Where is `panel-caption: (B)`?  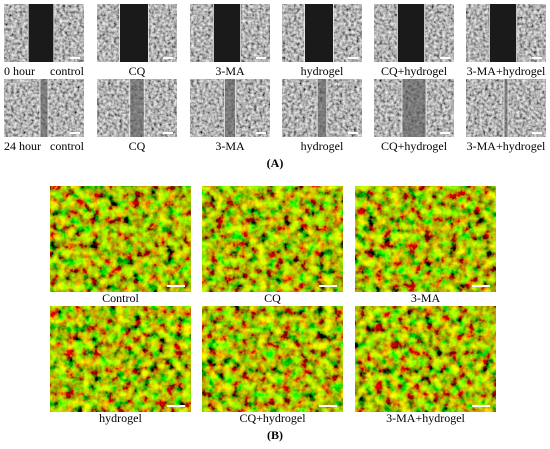
panel-caption: (B) is located at coordinates (275, 435).